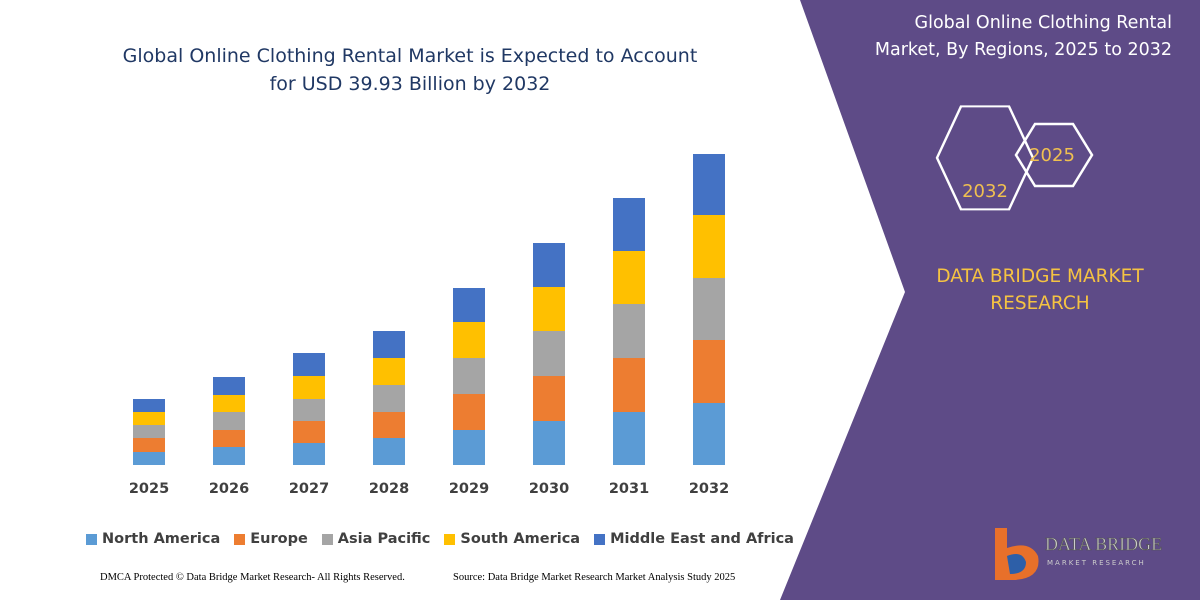  I want to click on legend-label: North America, so click(161, 539).